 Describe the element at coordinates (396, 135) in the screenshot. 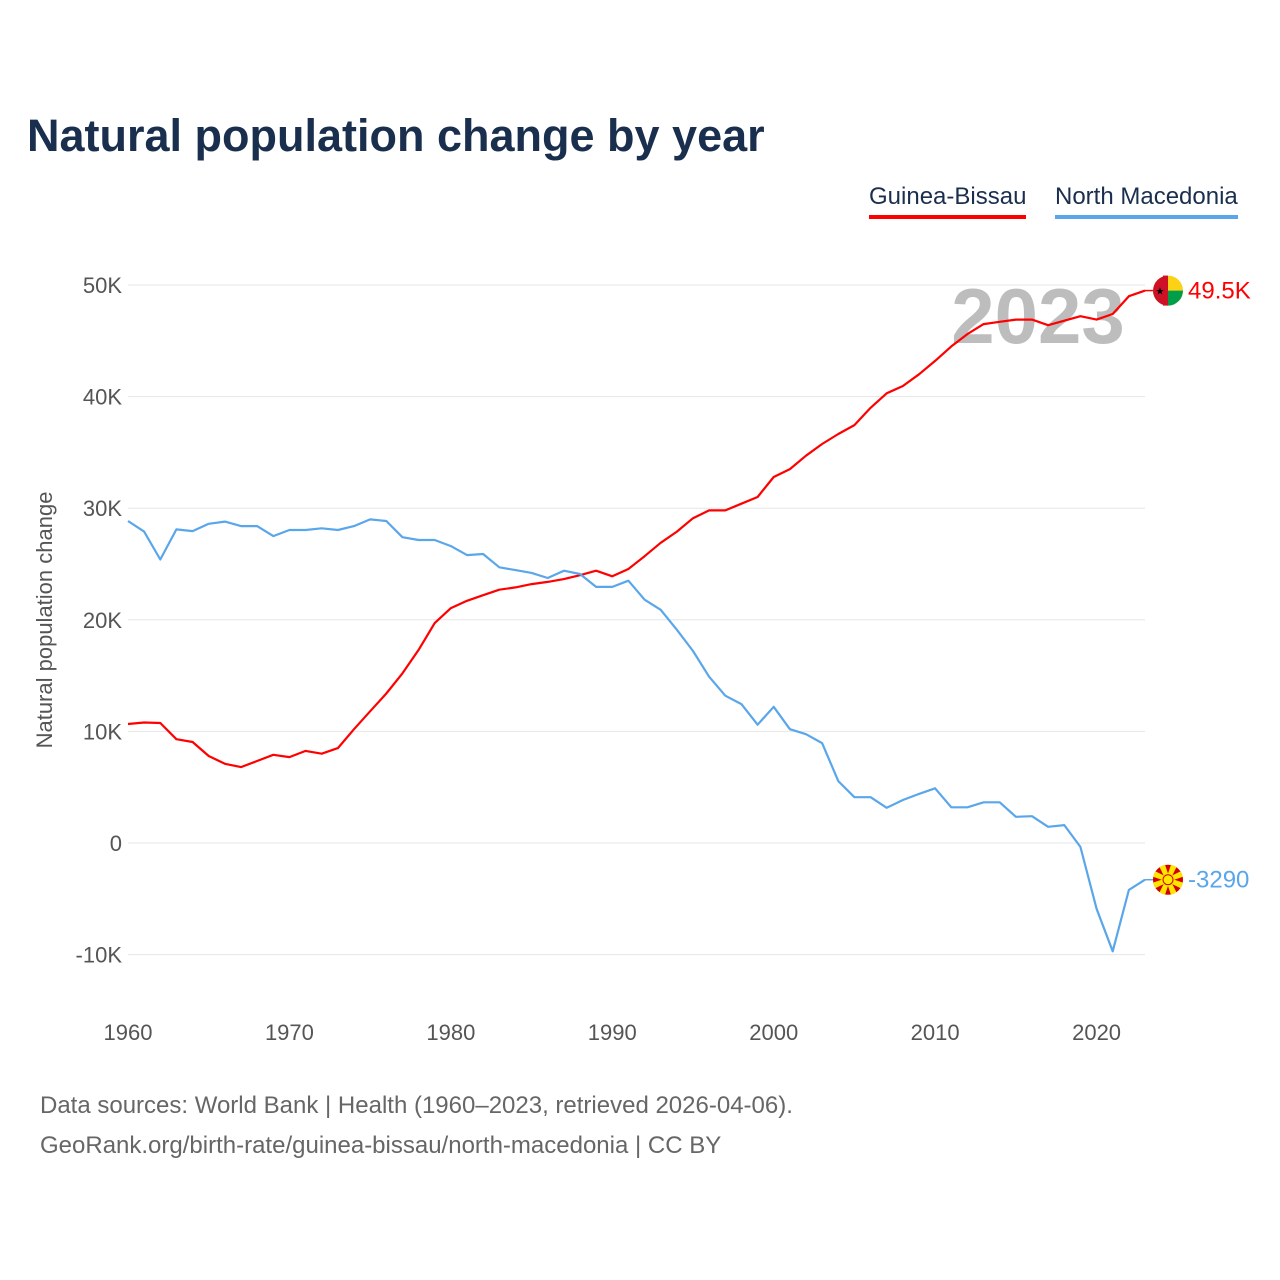

I see `chart-title: Natural population change by year` at that location.